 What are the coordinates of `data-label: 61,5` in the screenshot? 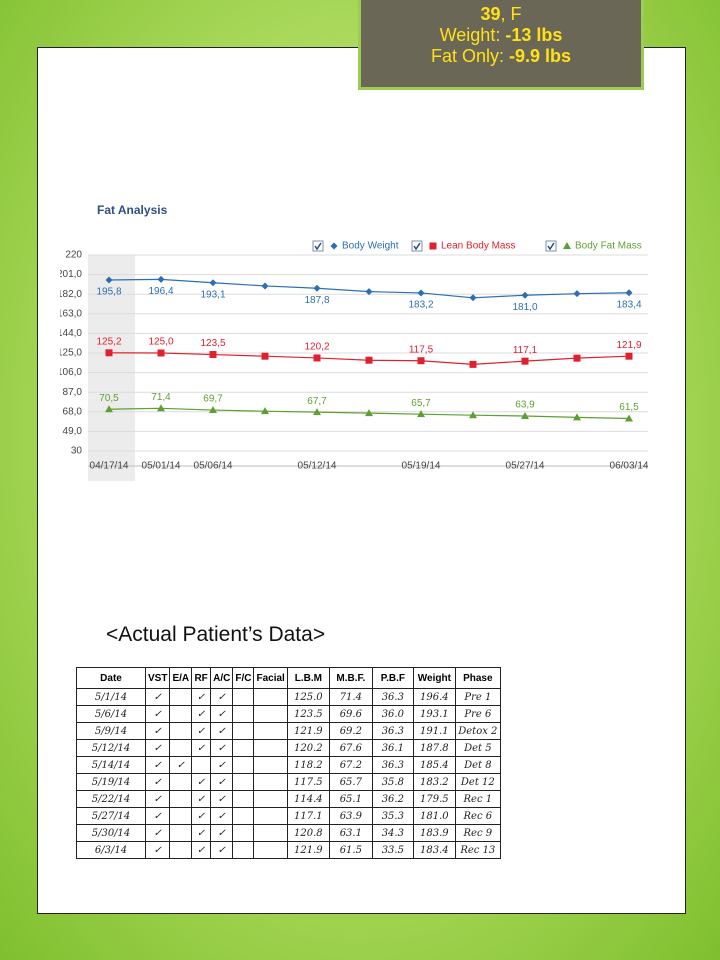 It's located at (629, 407).